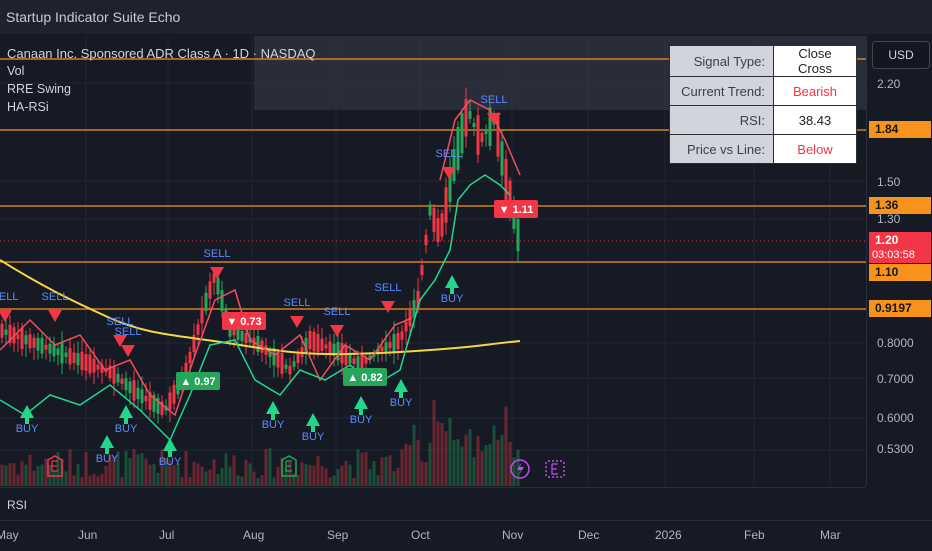 This screenshot has width=932, height=551. Describe the element at coordinates (516, 209) in the screenshot. I see `value-badge` at that location.